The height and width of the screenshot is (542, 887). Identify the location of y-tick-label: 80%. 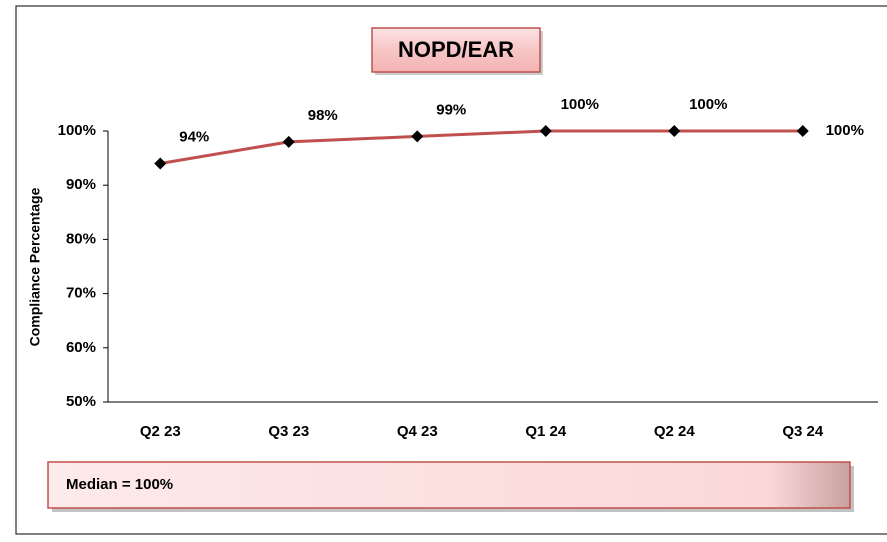
(81, 238).